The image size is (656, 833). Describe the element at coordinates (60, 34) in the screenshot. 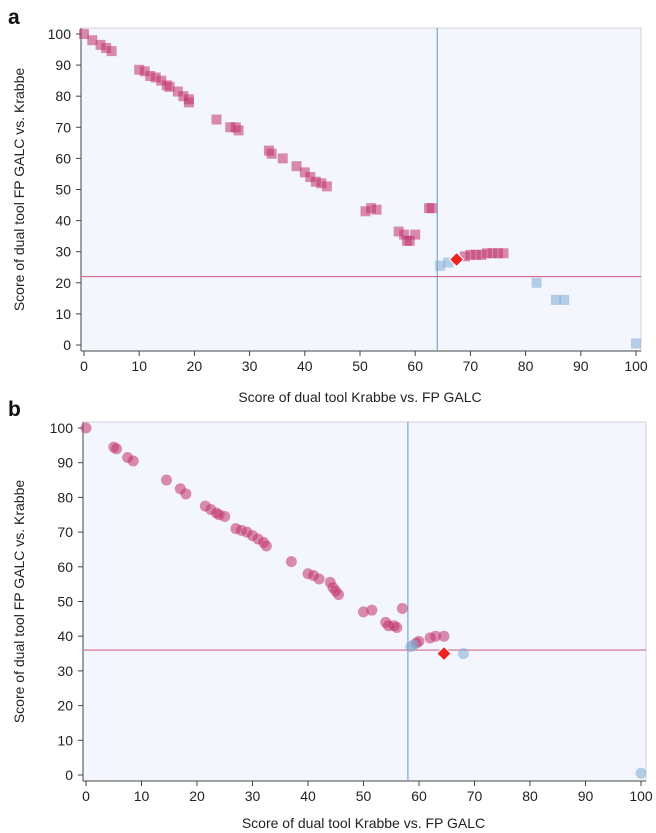

I see `y-tick-label: 100` at that location.